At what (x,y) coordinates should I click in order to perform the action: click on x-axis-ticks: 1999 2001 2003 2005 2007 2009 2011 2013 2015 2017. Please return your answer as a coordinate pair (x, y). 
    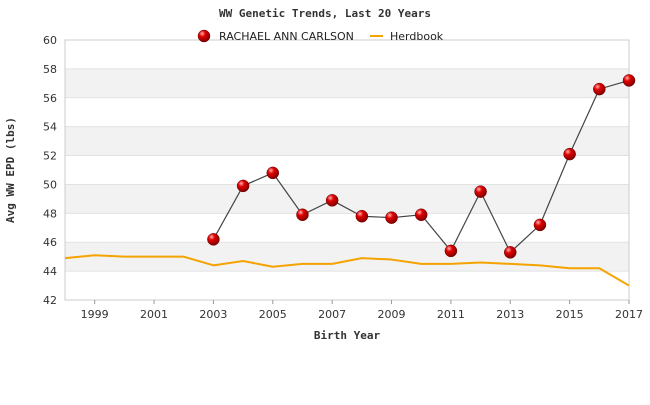
    Looking at the image, I should click on (362, 310).